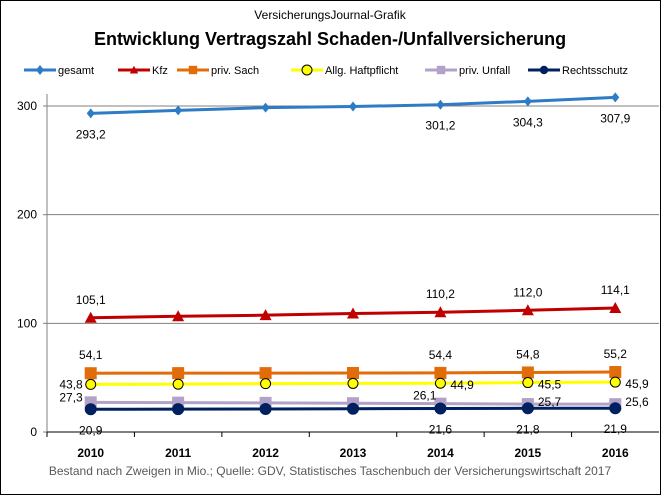  I want to click on data-label: 25,6, so click(637, 402).